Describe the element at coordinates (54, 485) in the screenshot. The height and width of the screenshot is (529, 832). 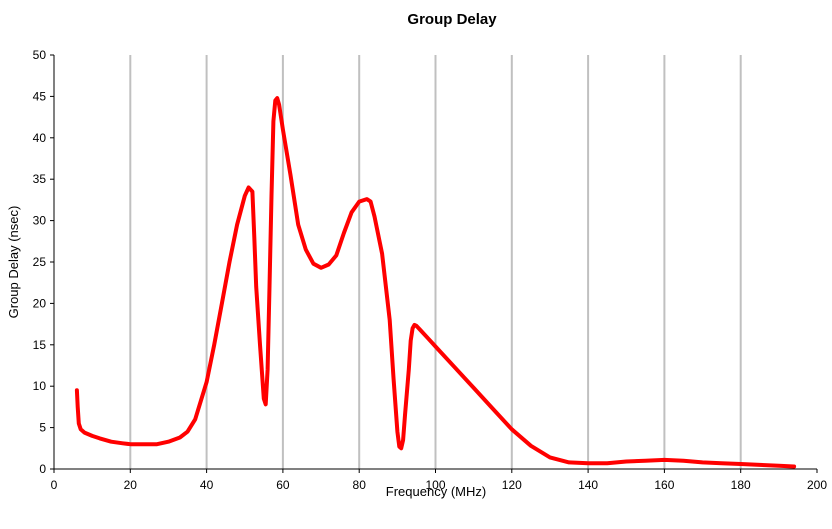
I see `x-tick-label: 0` at that location.